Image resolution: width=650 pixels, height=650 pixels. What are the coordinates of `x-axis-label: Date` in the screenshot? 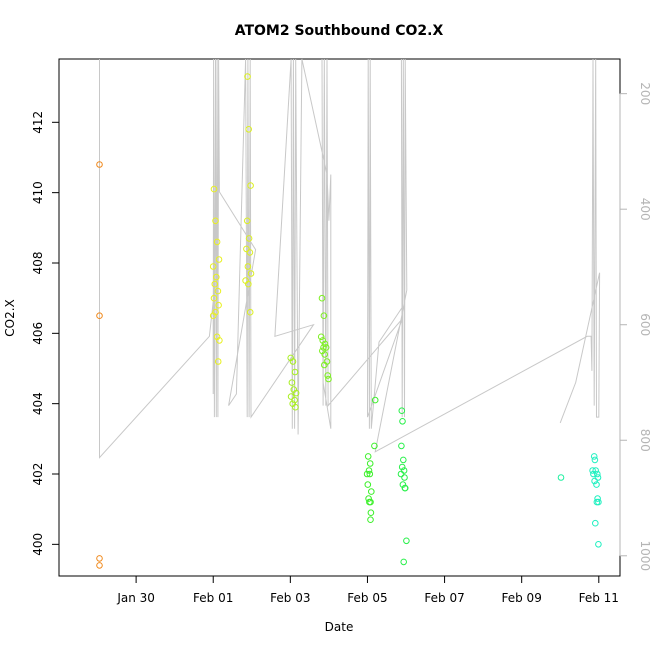 It's located at (339, 627).